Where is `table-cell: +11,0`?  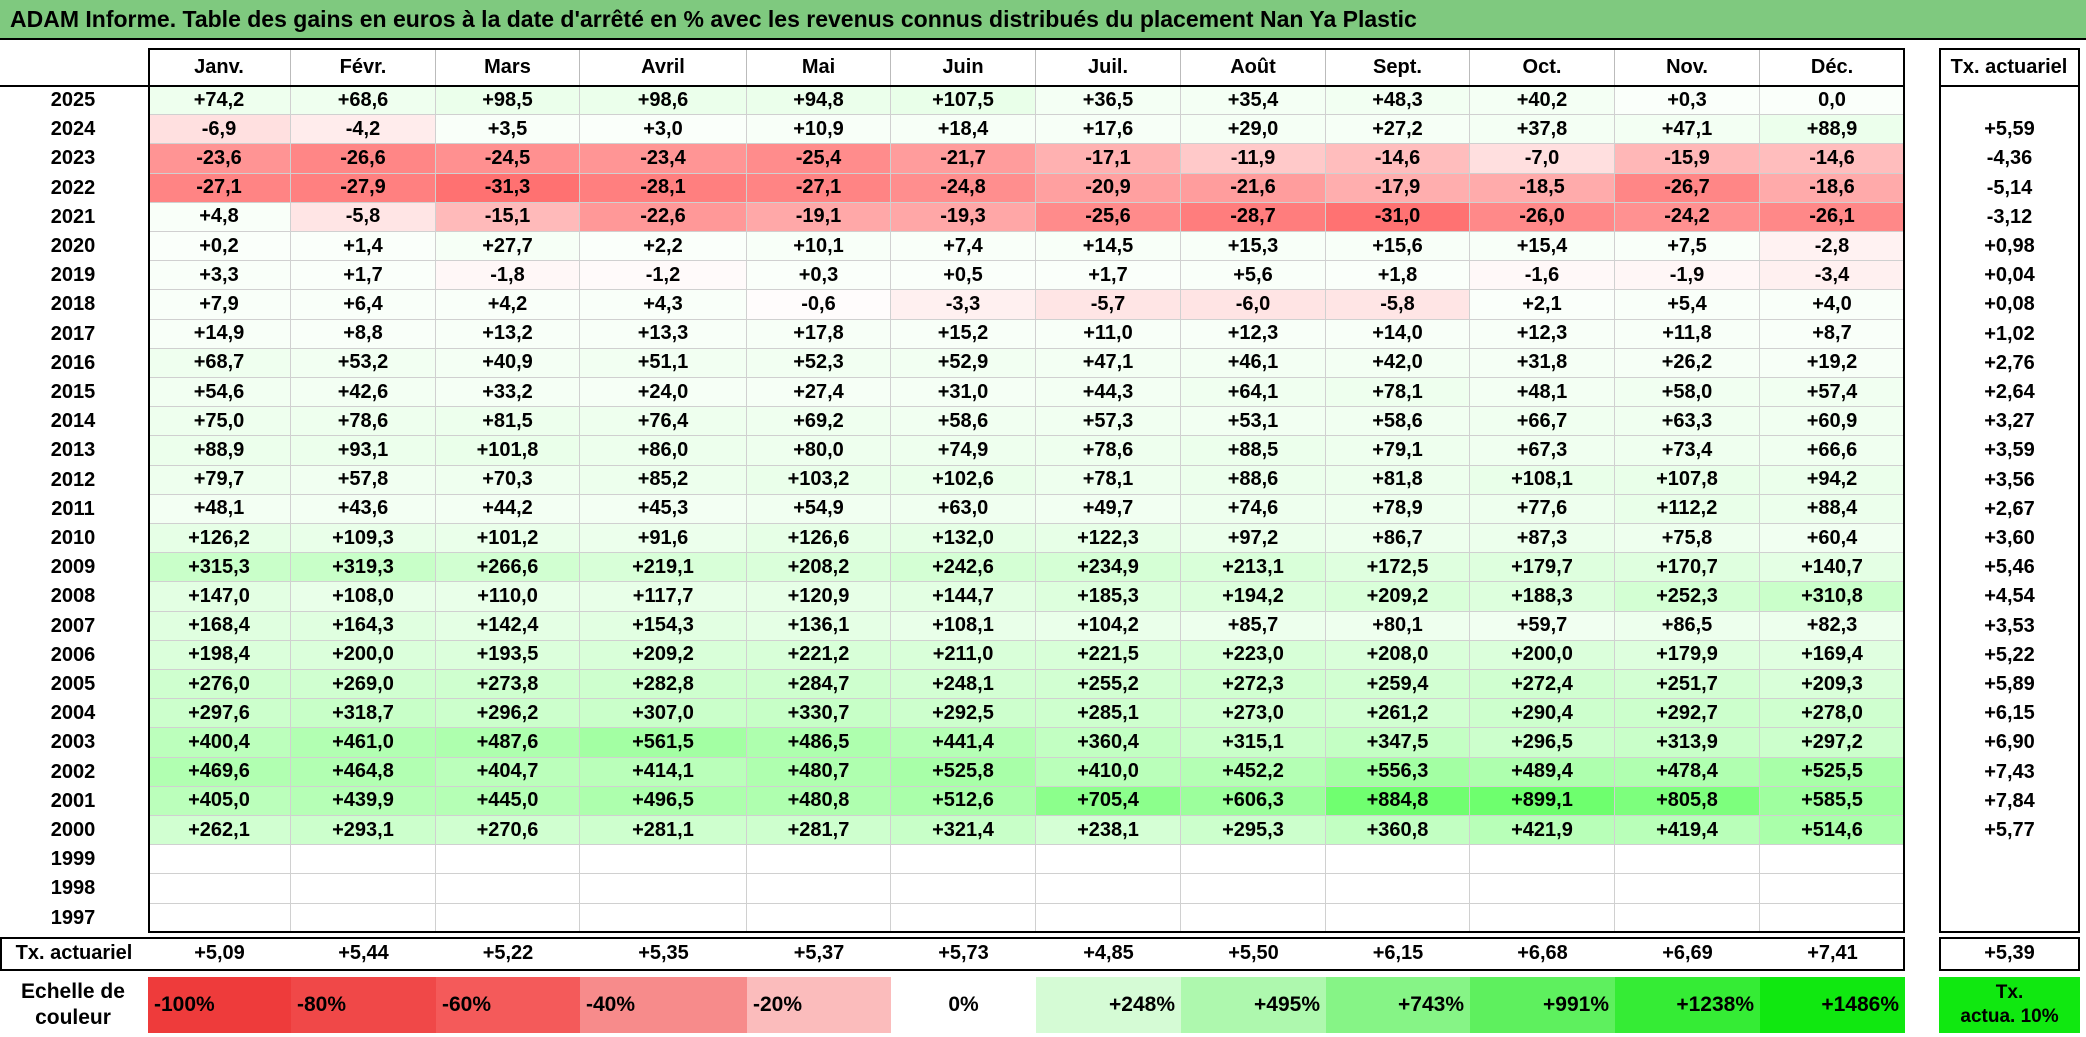 table-cell: +11,0 is located at coordinates (1108, 334).